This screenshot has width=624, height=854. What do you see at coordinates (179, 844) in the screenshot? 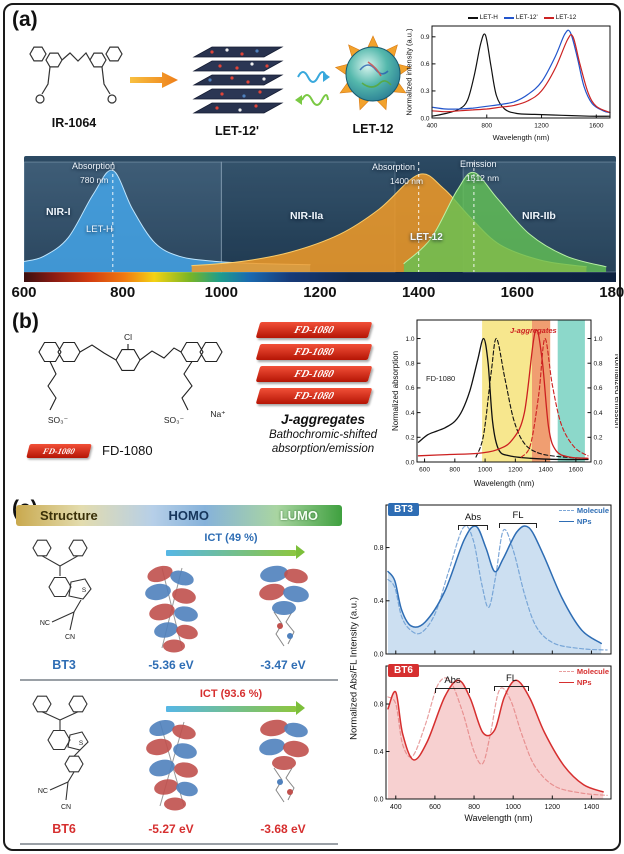
I see `row-divider` at bounding box center [179, 844].